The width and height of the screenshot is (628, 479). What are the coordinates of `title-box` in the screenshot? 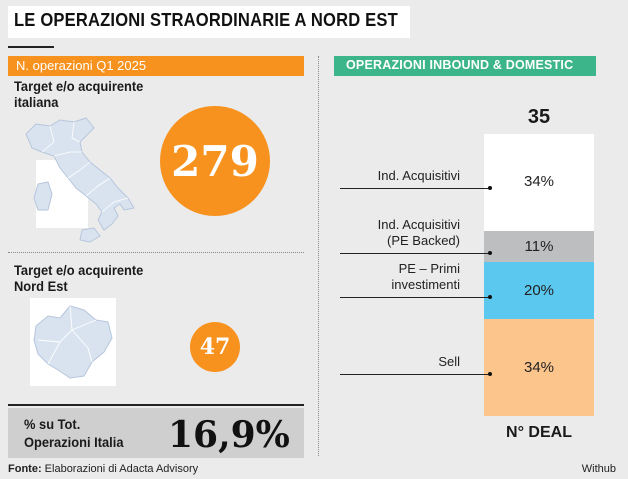 It's located at (209, 22).